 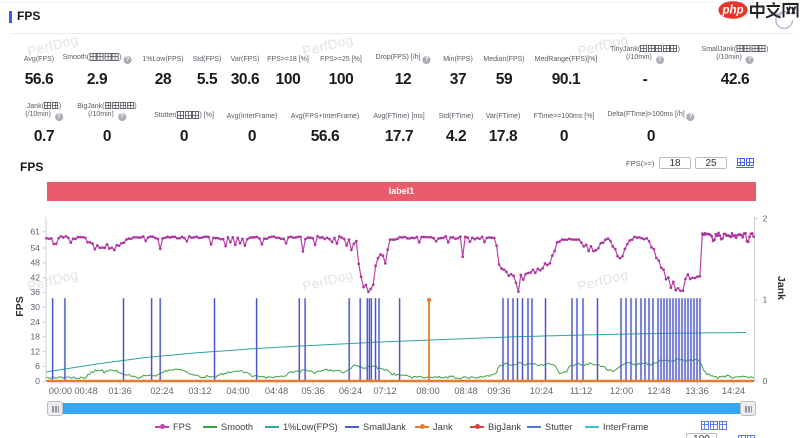 I want to click on svg-text: 12:00, so click(x=621, y=391).